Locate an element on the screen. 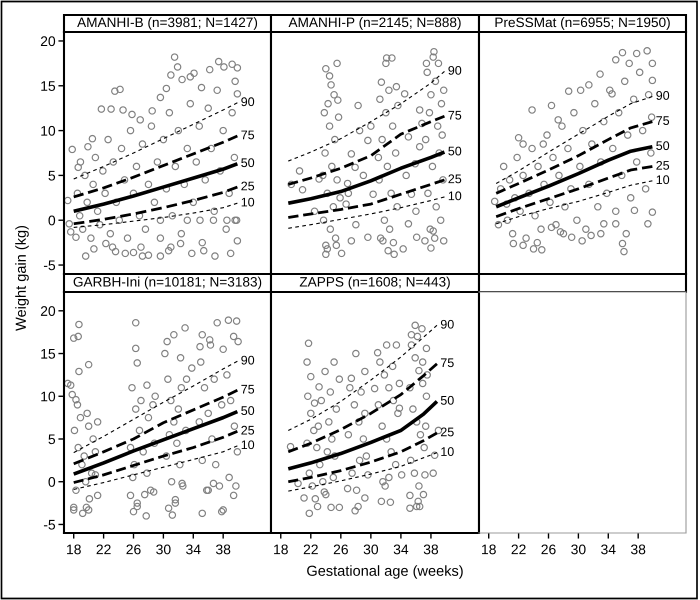 The height and width of the screenshot is (600, 700). chart-title: PreSSMat (n=6955; N=1950) is located at coordinates (582, 23).